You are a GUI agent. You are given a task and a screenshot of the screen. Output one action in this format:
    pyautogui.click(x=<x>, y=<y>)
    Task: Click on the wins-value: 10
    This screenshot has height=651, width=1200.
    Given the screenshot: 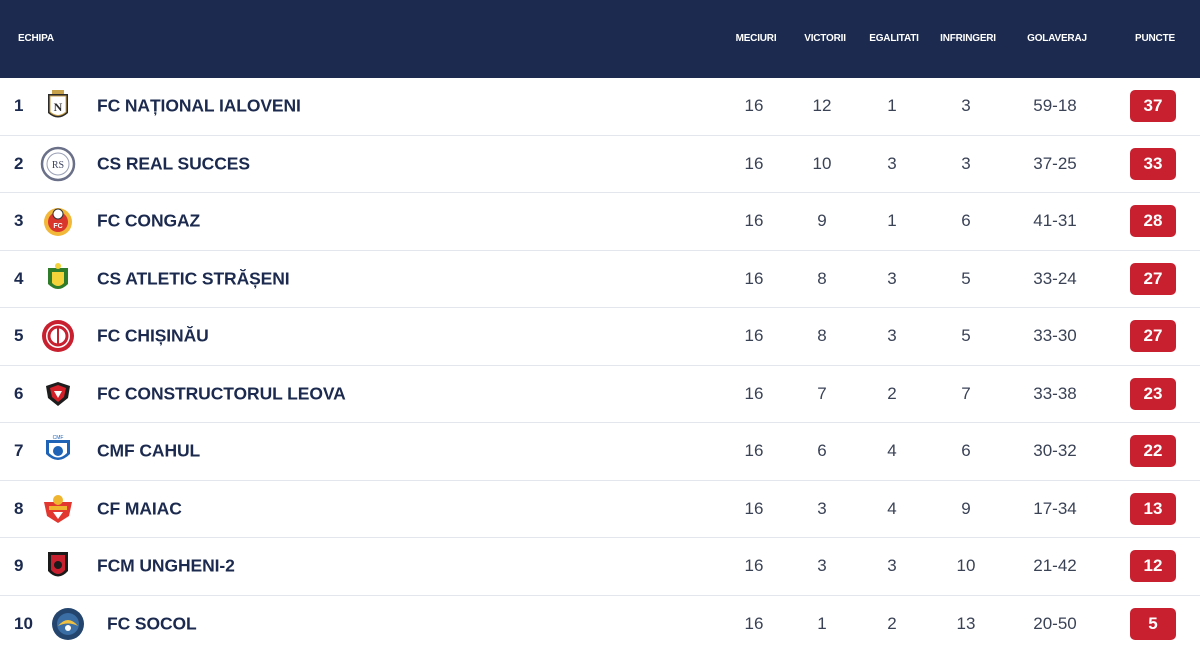 What is the action you would take?
    pyautogui.click(x=822, y=163)
    